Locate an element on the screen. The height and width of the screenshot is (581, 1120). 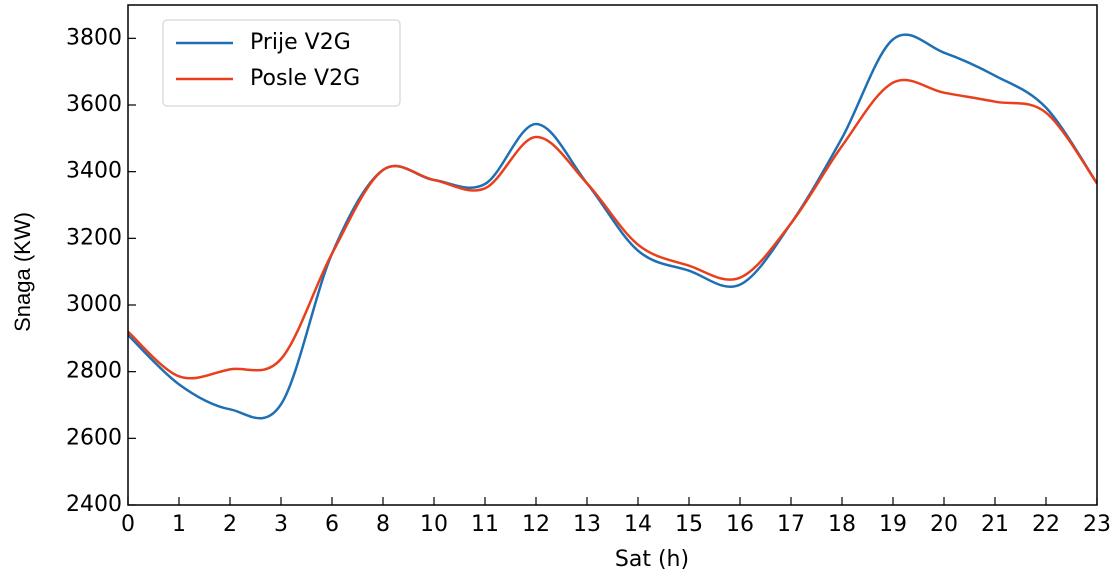
x-tick-label: 21 is located at coordinates (995, 524).